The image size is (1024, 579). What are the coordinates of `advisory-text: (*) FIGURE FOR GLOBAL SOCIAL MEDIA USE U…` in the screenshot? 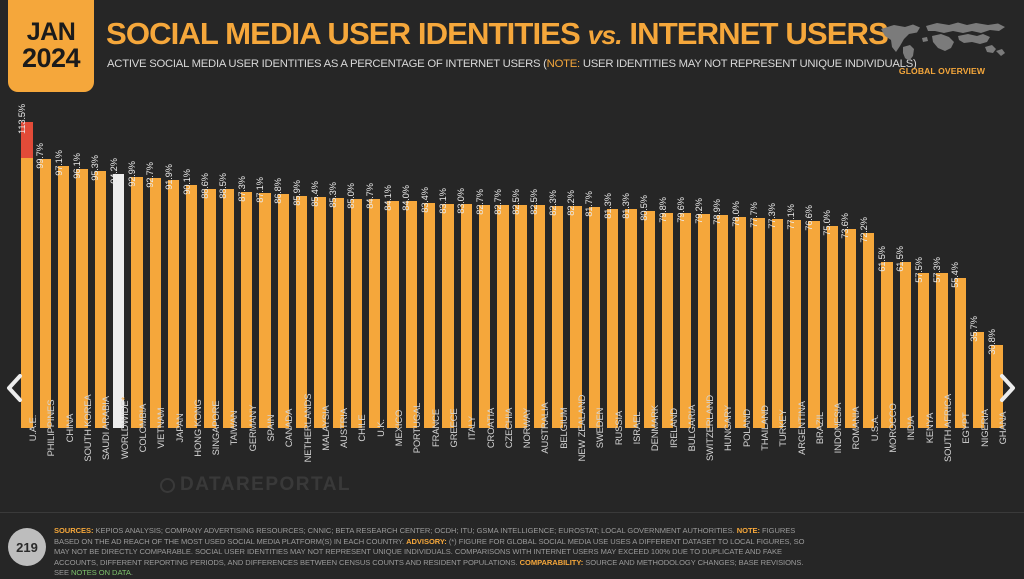 It's located at (429, 551).